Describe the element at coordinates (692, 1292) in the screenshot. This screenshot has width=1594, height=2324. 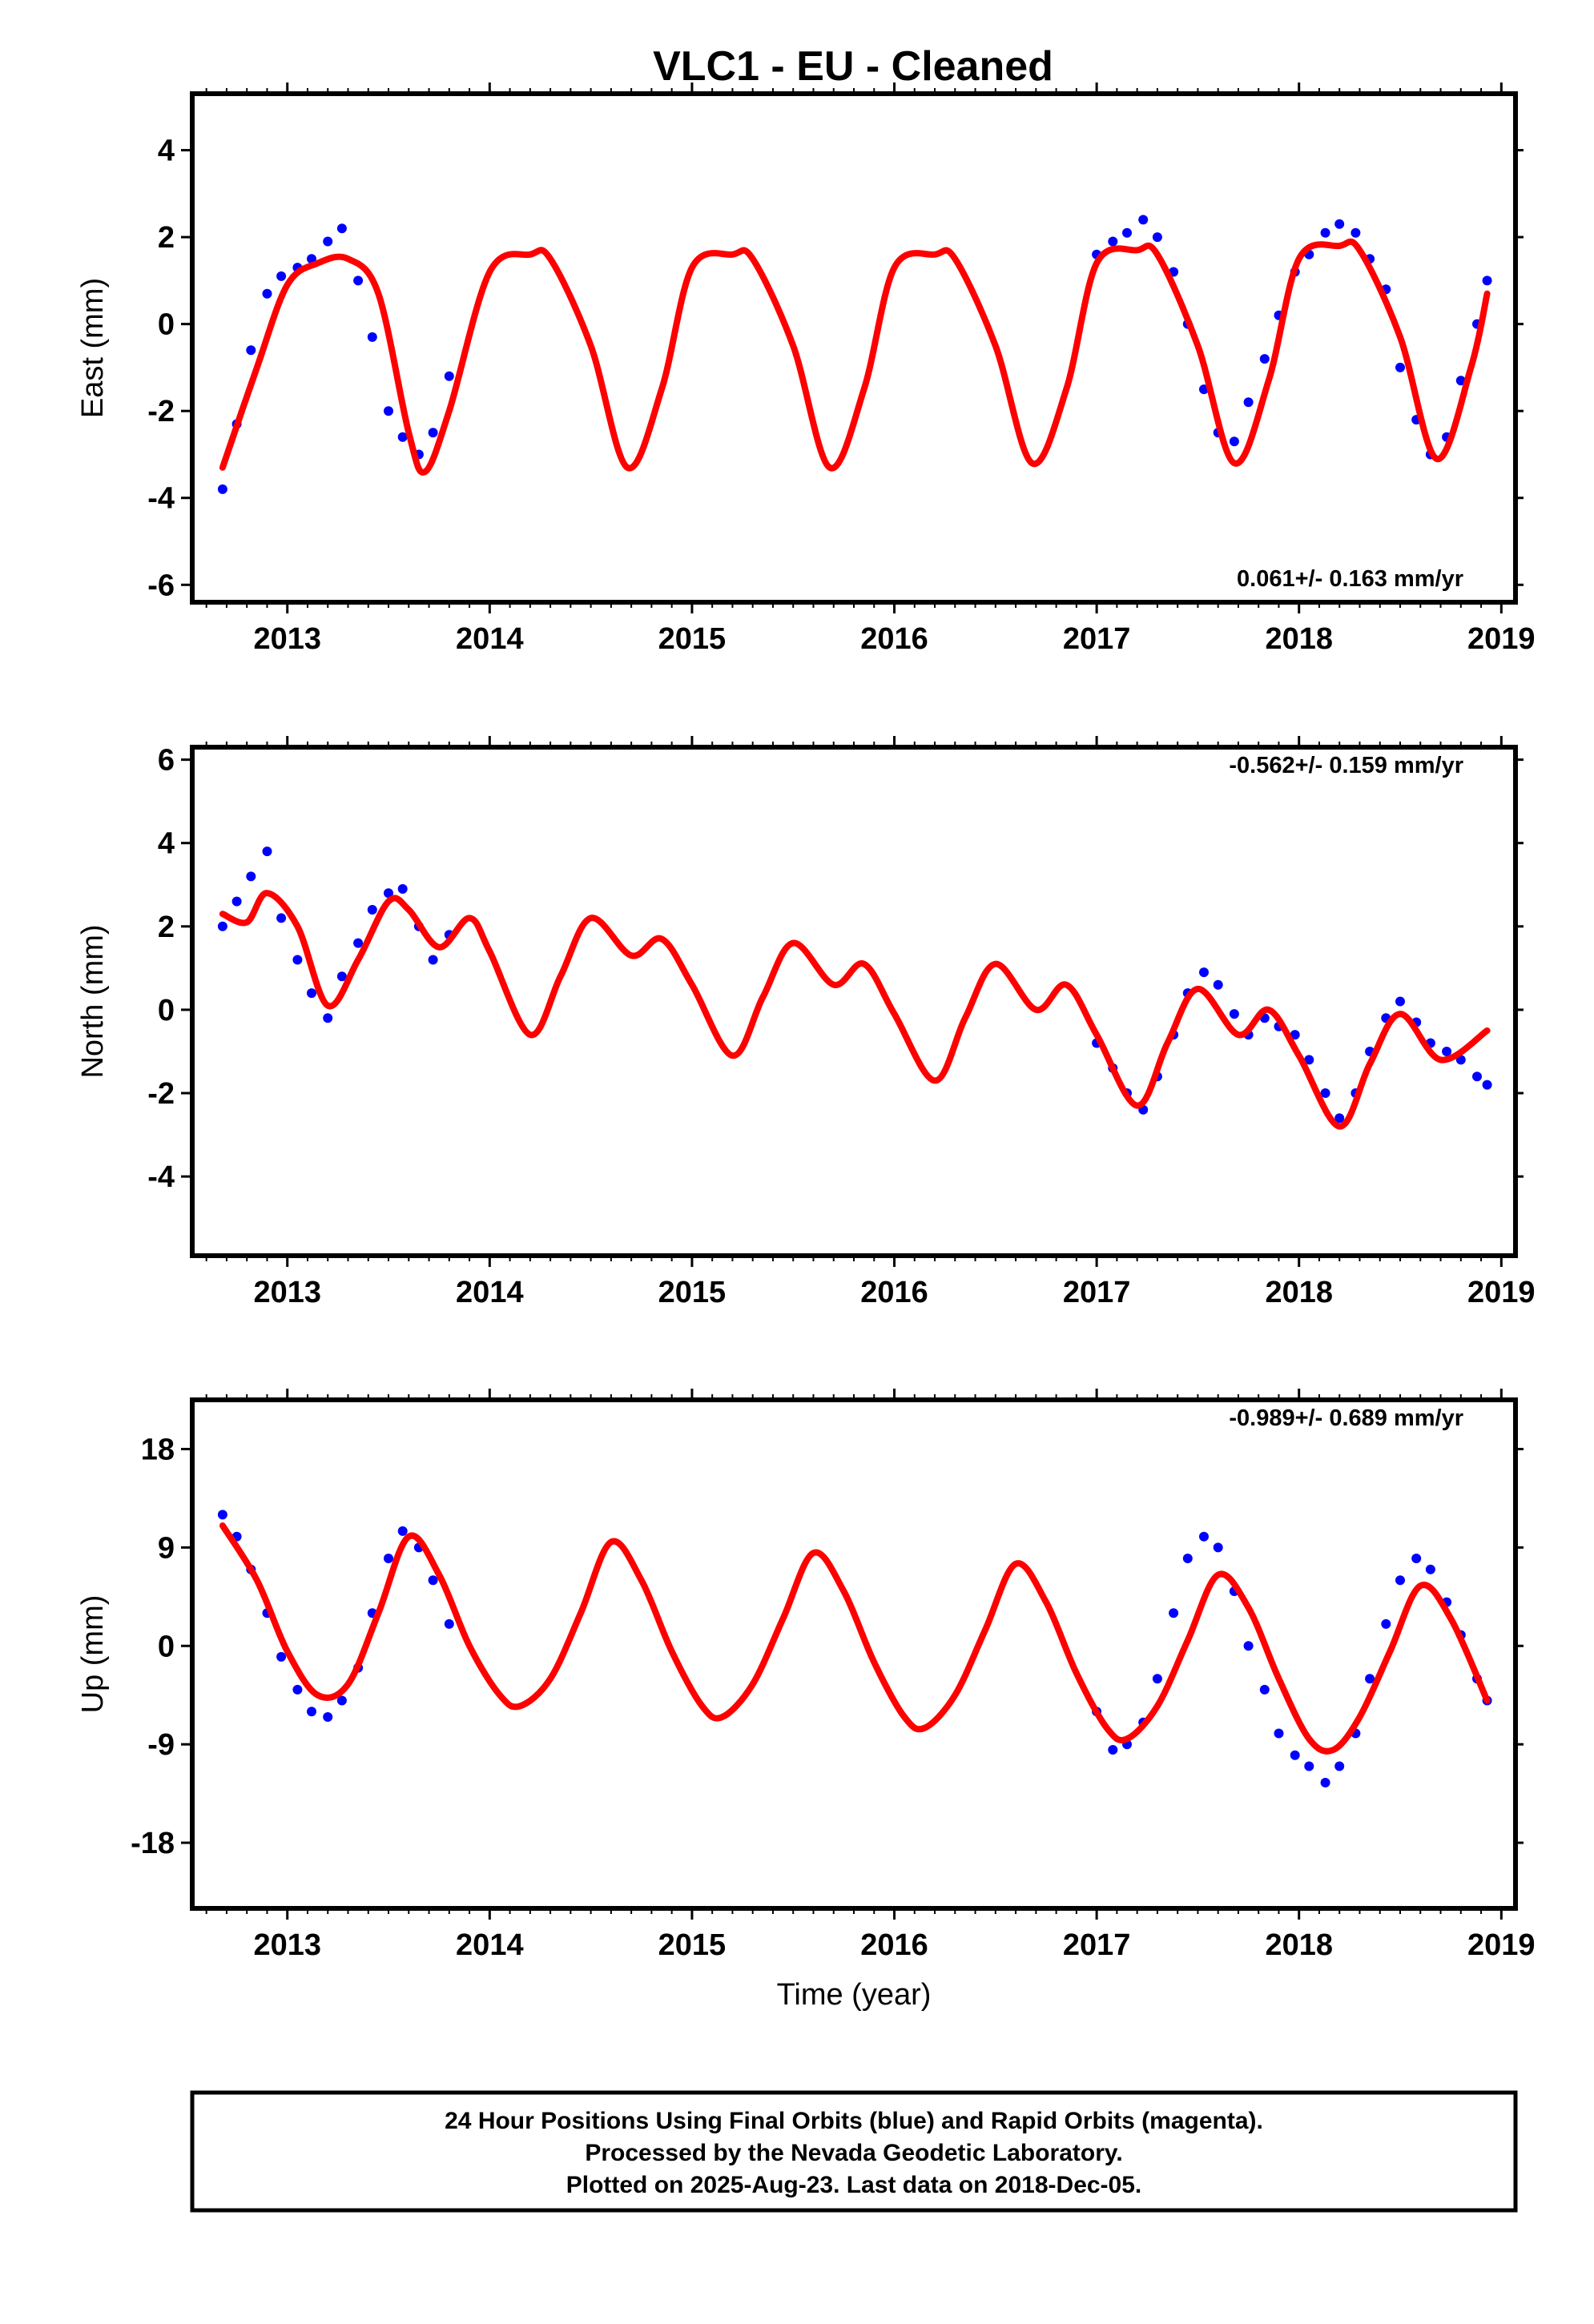
I see `north-x-tick-label: 2015` at that location.